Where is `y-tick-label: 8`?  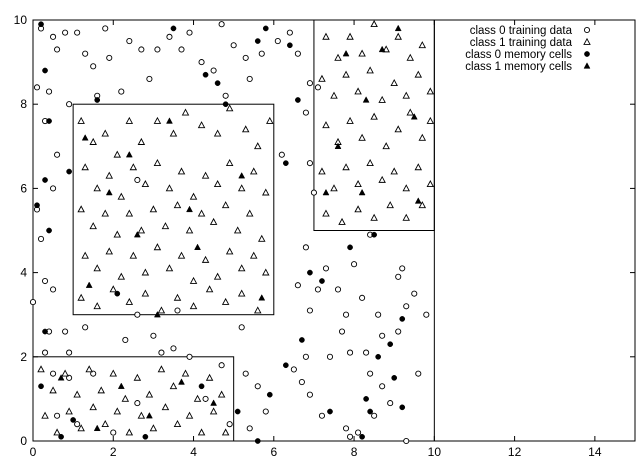
y-tick-label: 8 is located at coordinates (23, 104).